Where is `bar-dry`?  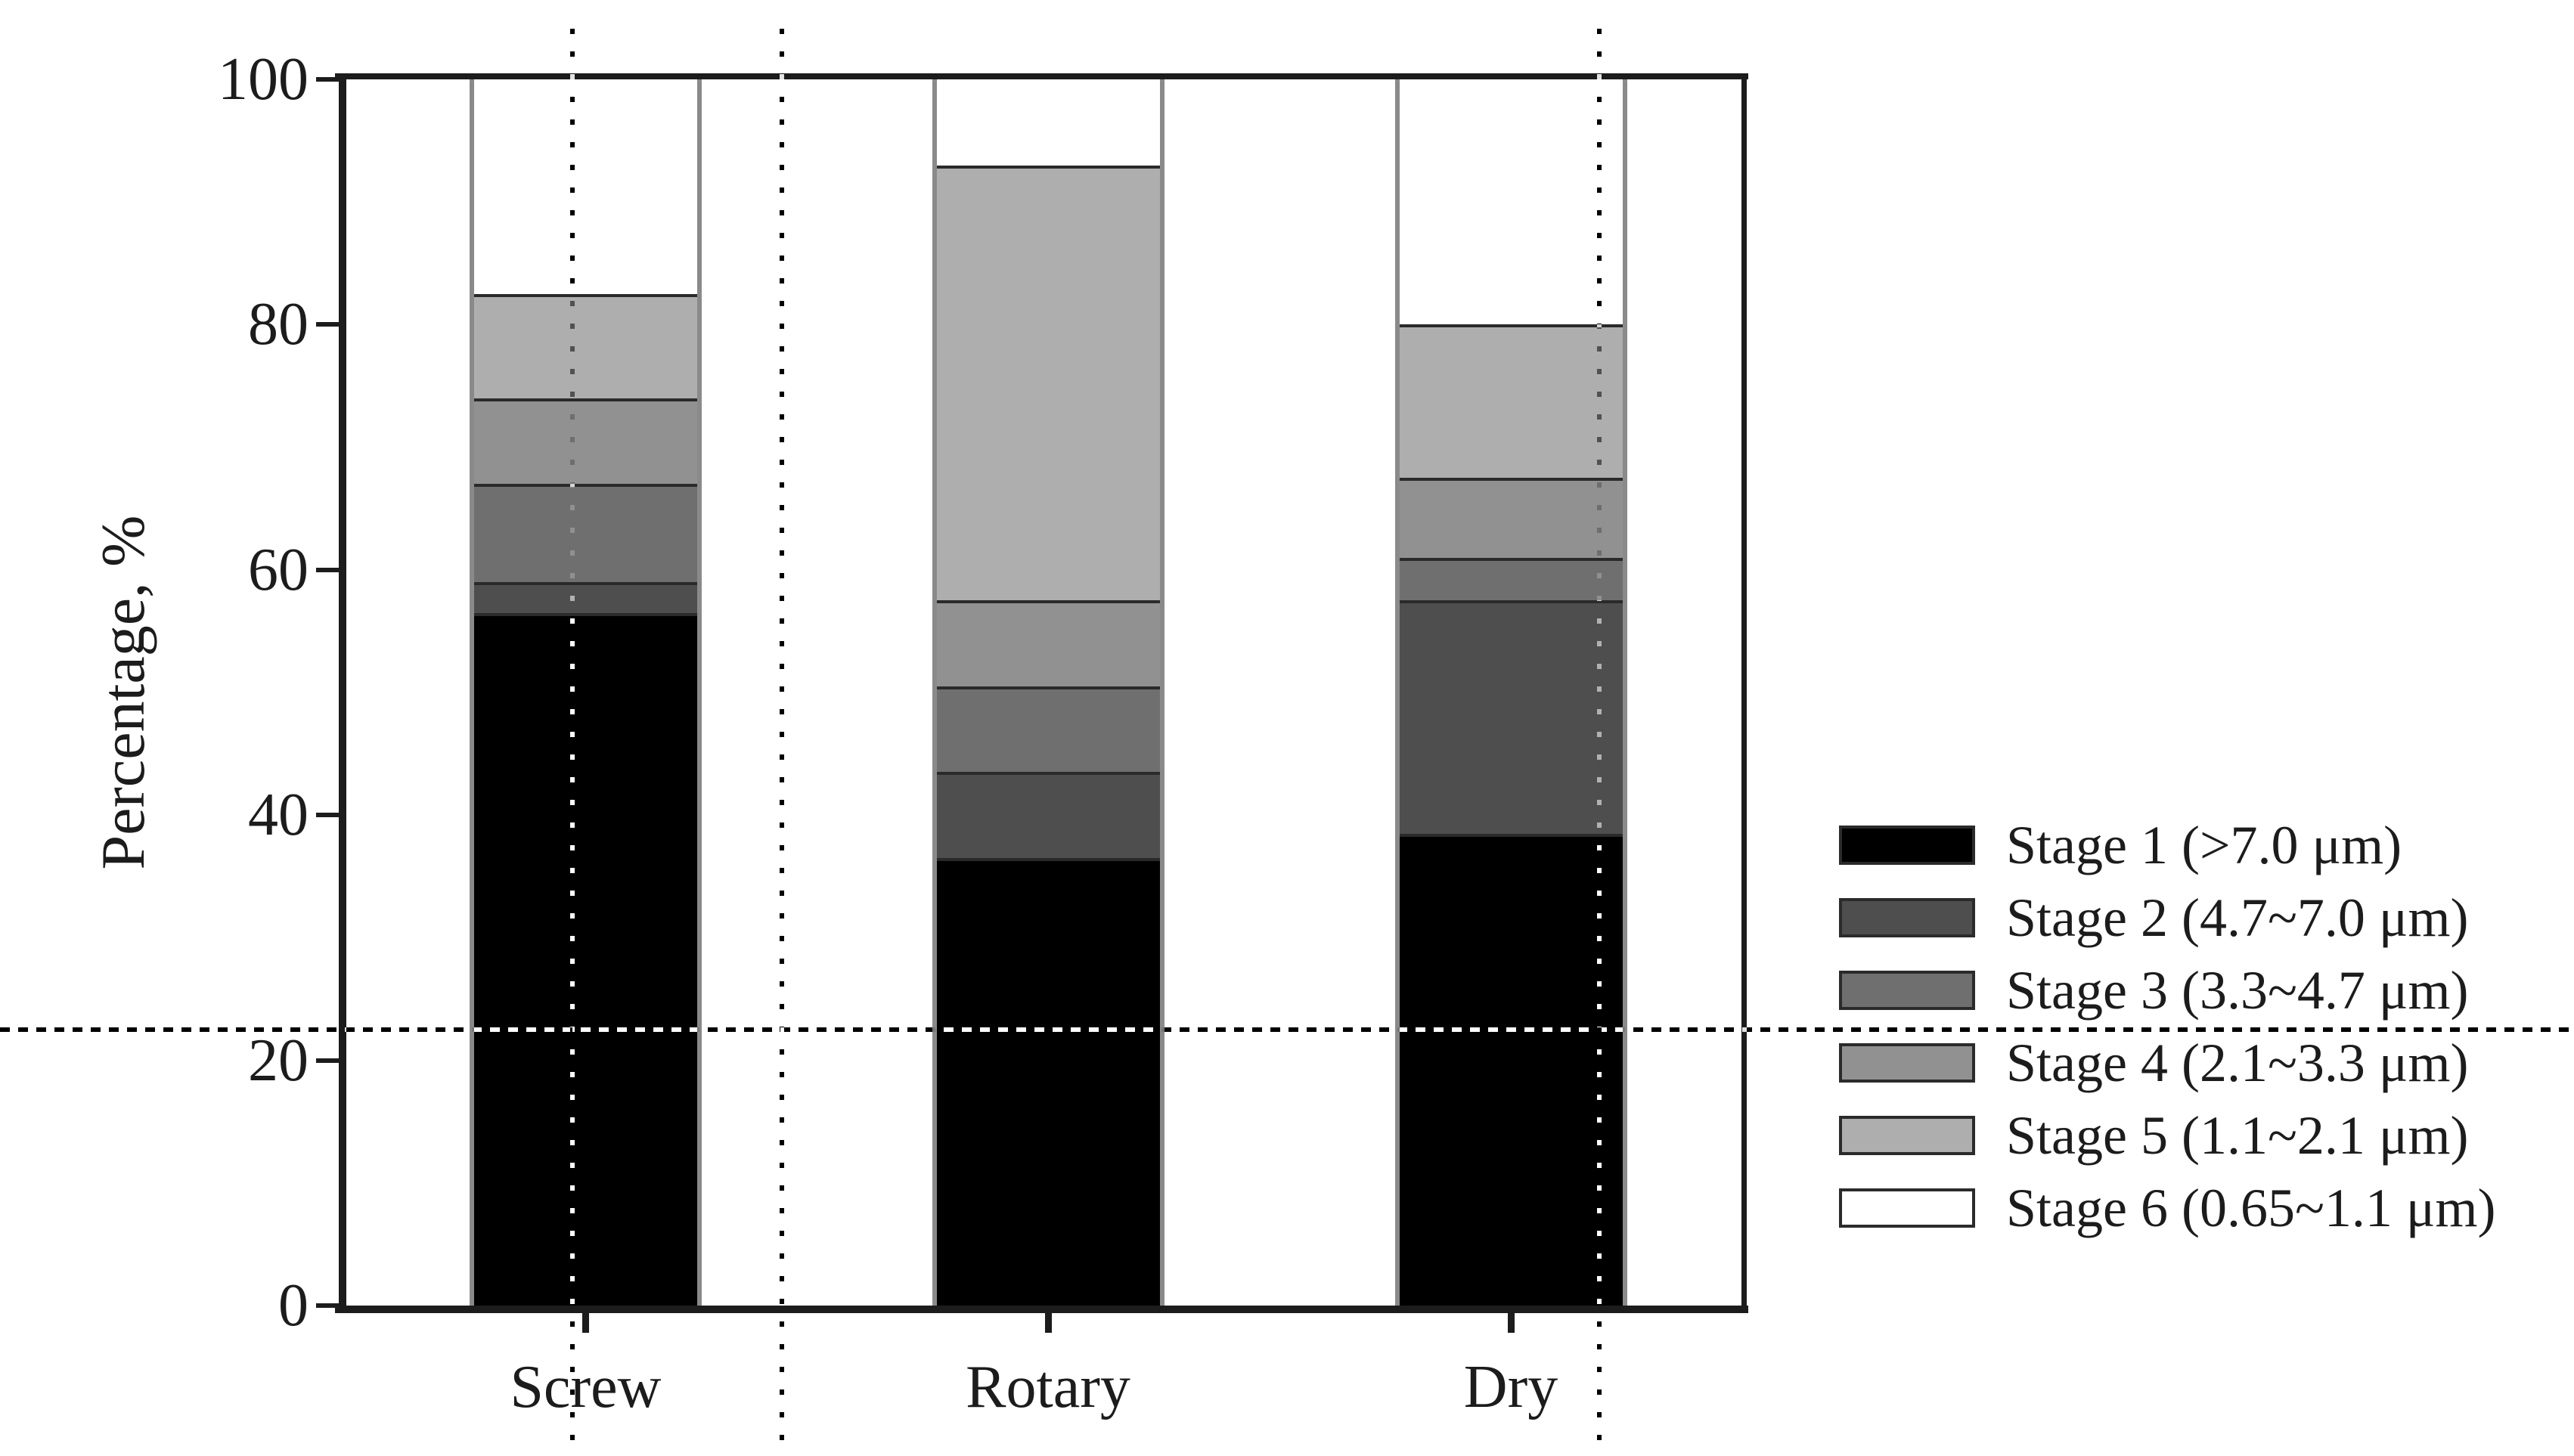 bar-dry is located at coordinates (1510, 692).